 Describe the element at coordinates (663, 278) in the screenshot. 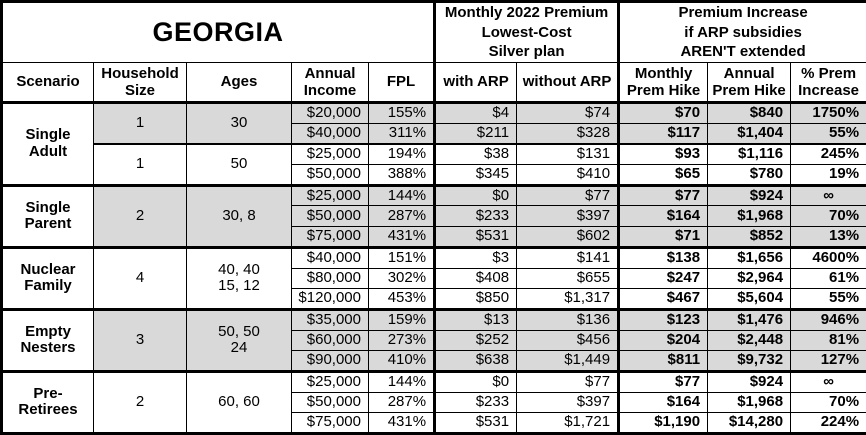

I see `monthly-prem-hike-cell: $247` at that location.